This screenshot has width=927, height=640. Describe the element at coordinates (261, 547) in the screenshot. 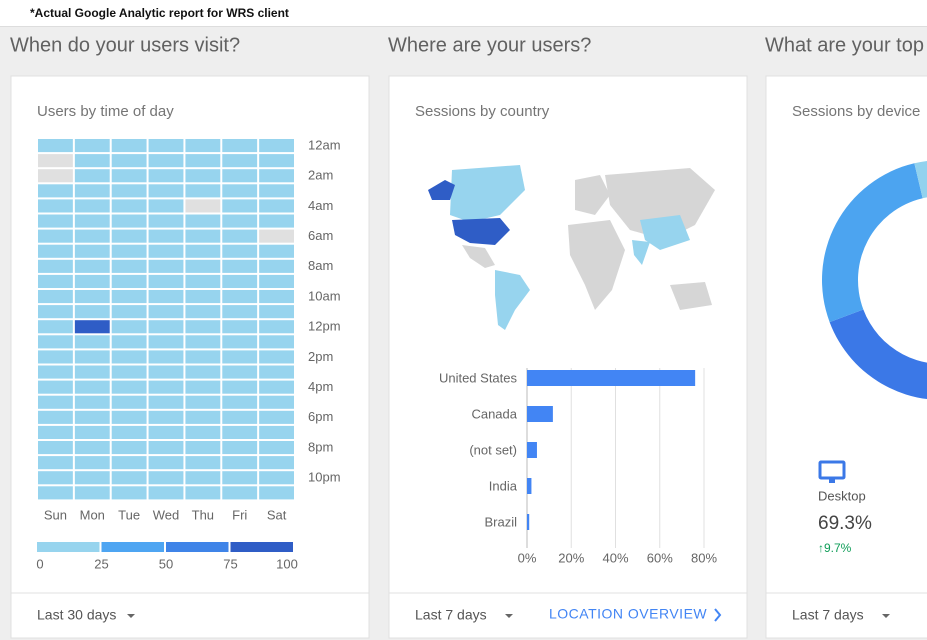

I see `legend-swatch` at that location.